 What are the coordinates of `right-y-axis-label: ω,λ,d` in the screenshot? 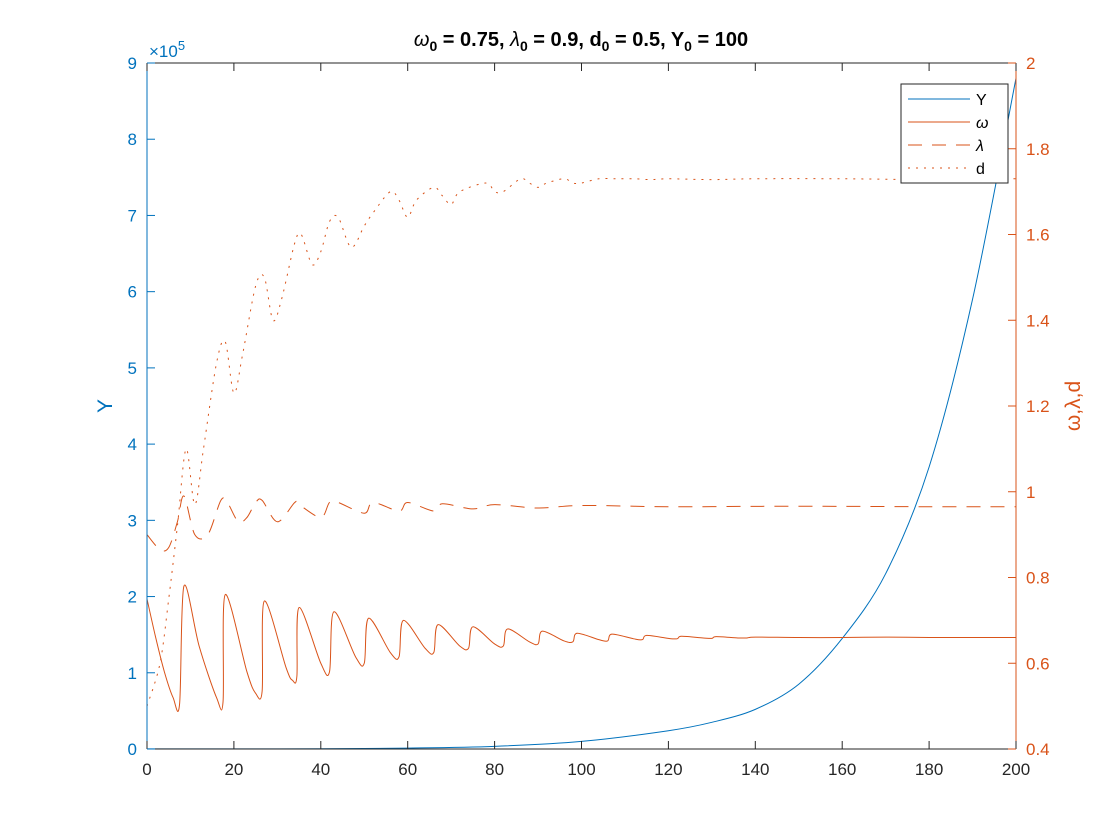 It's located at (1073, 406).